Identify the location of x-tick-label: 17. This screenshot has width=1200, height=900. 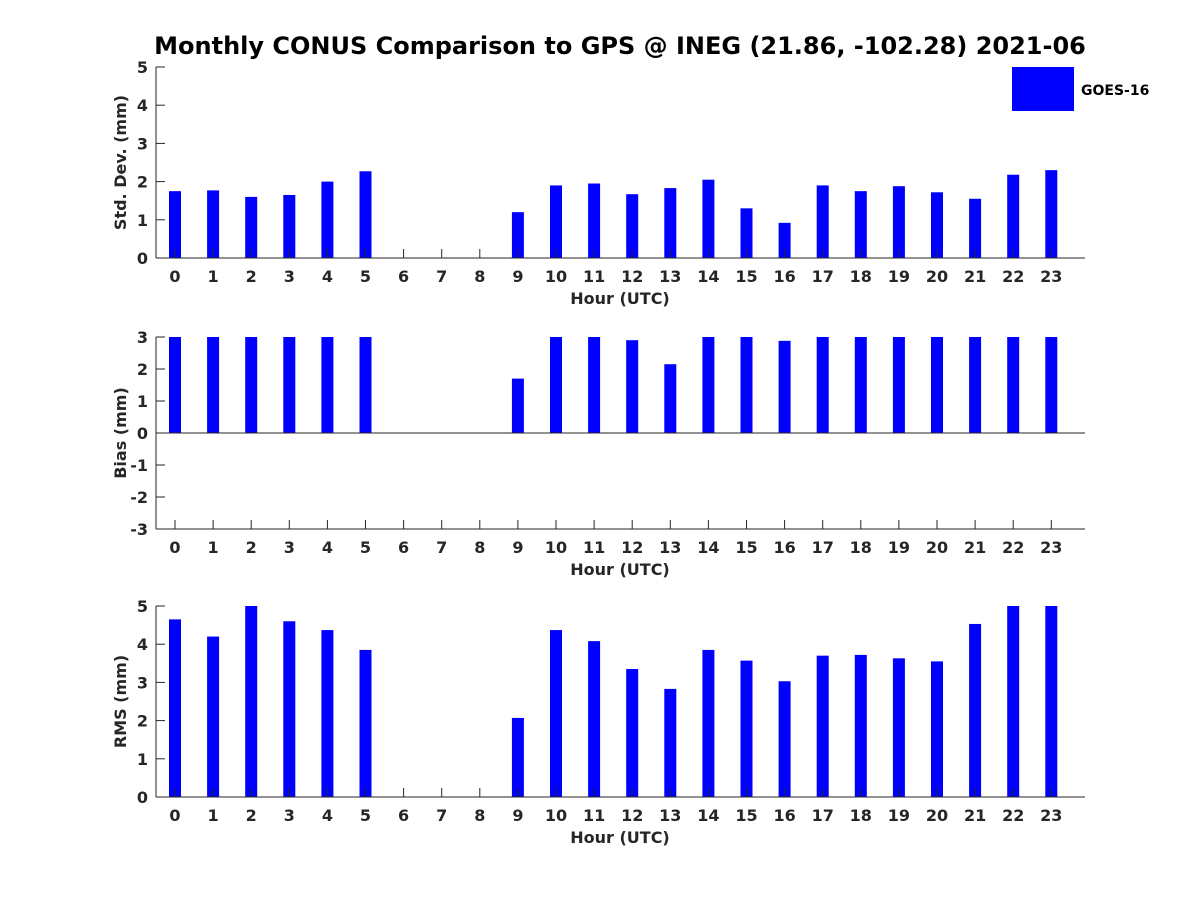
(823, 276).